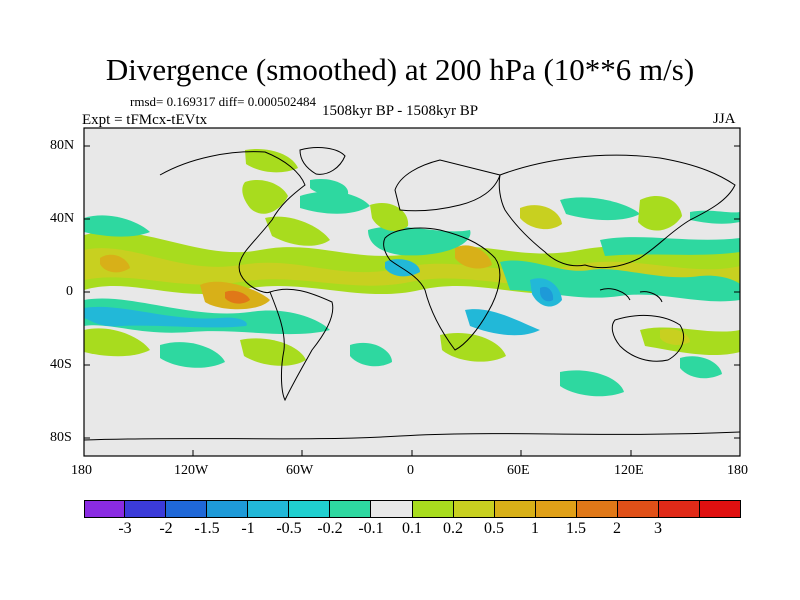 The width and height of the screenshot is (800, 600). What do you see at coordinates (248, 528) in the screenshot?
I see `colorbar-label: -1` at bounding box center [248, 528].